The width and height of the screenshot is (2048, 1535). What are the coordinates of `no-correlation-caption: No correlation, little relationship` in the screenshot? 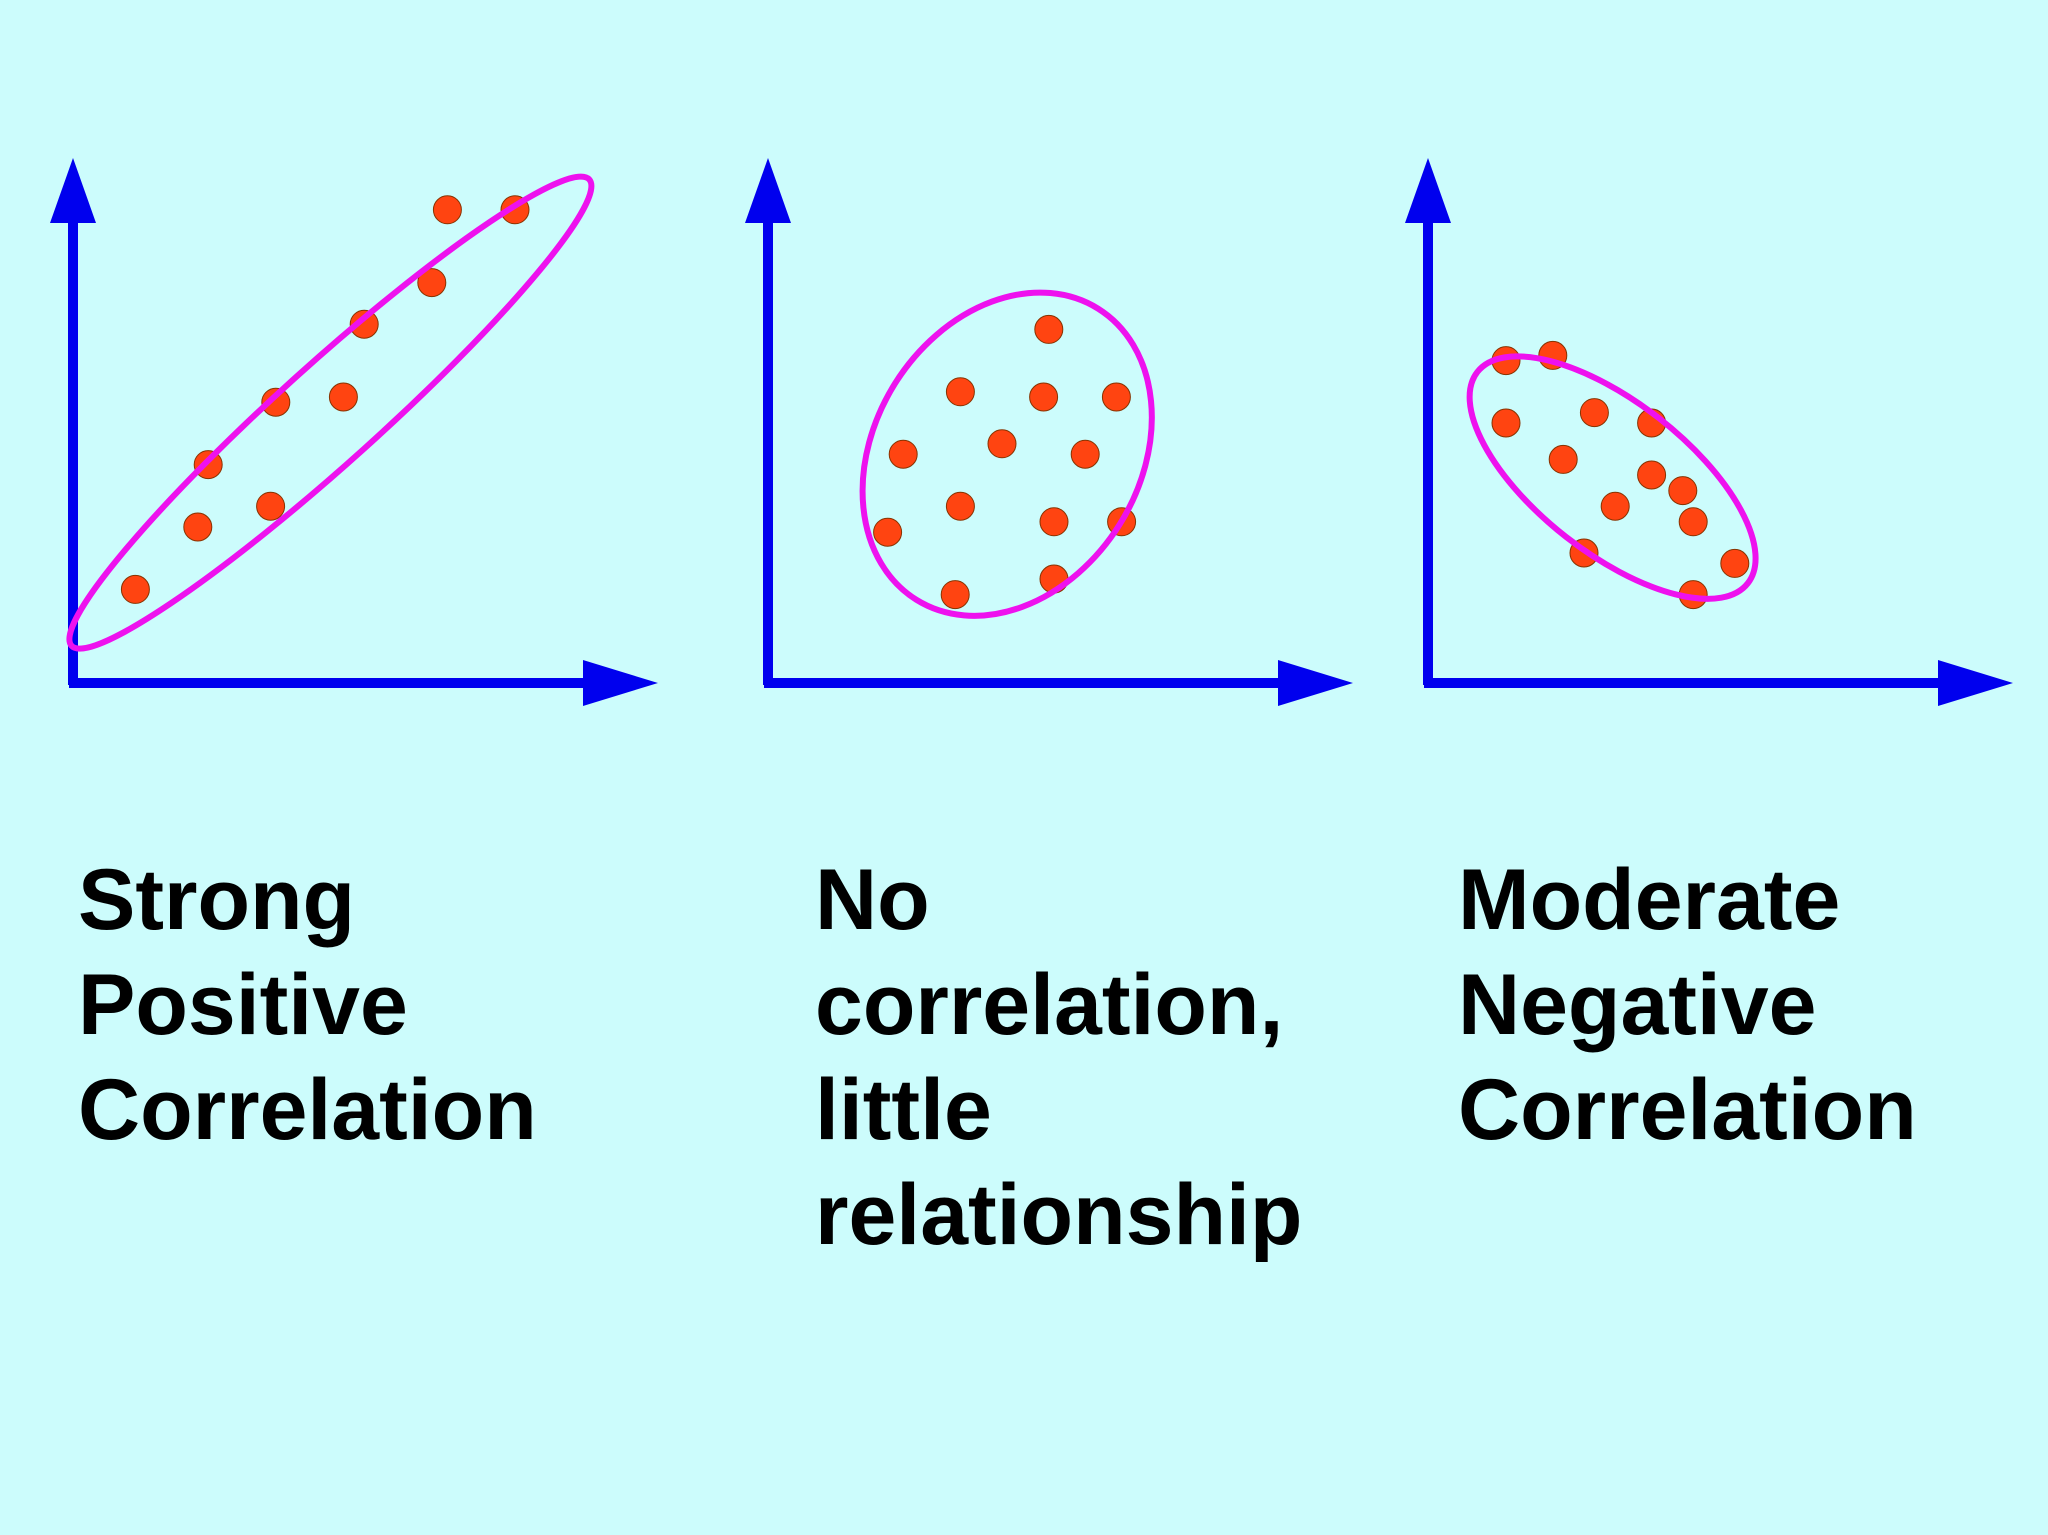 It's located at (1058, 1058).